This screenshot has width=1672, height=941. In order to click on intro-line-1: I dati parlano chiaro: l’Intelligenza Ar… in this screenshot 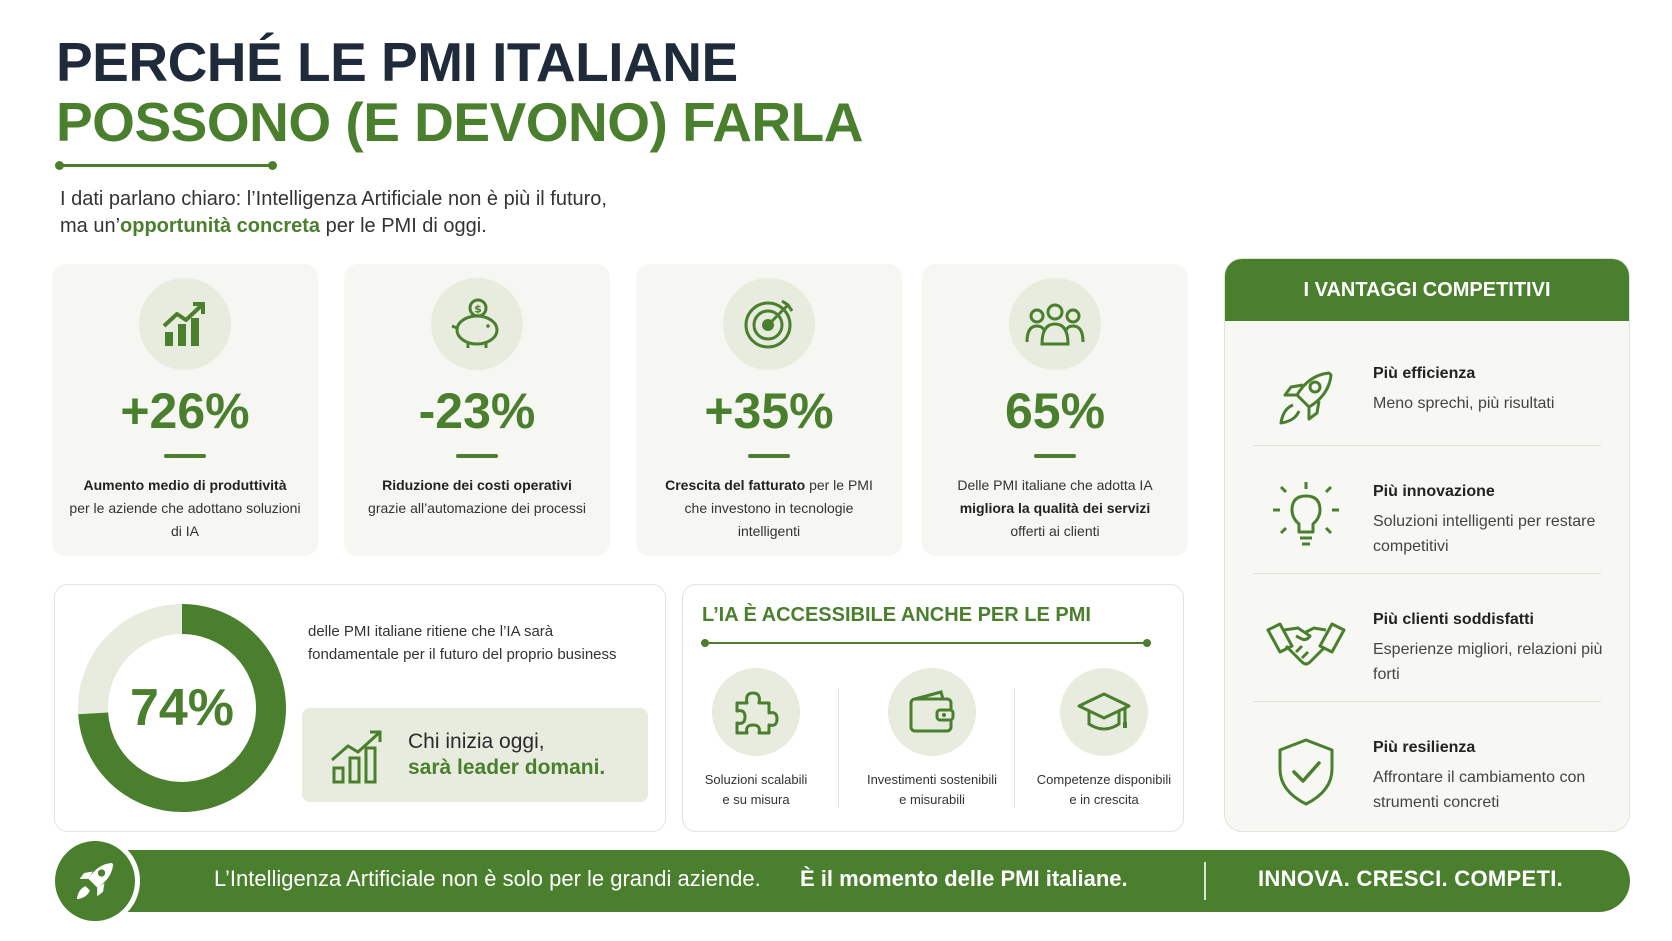, I will do `click(333, 199)`.